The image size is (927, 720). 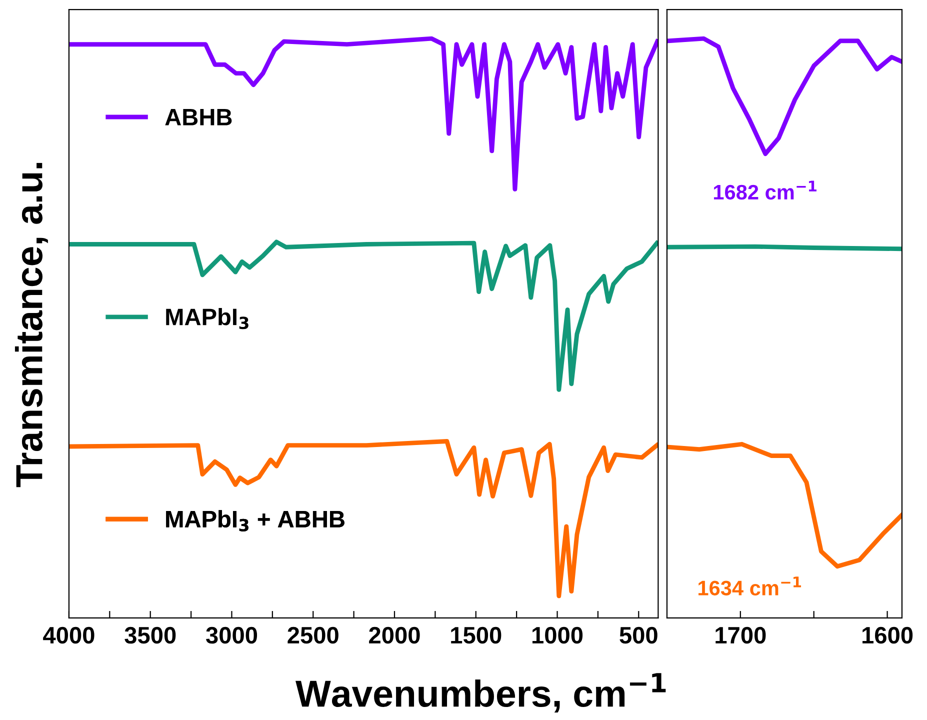 I want to click on x-tick-label: 2500, so click(x=313, y=635).